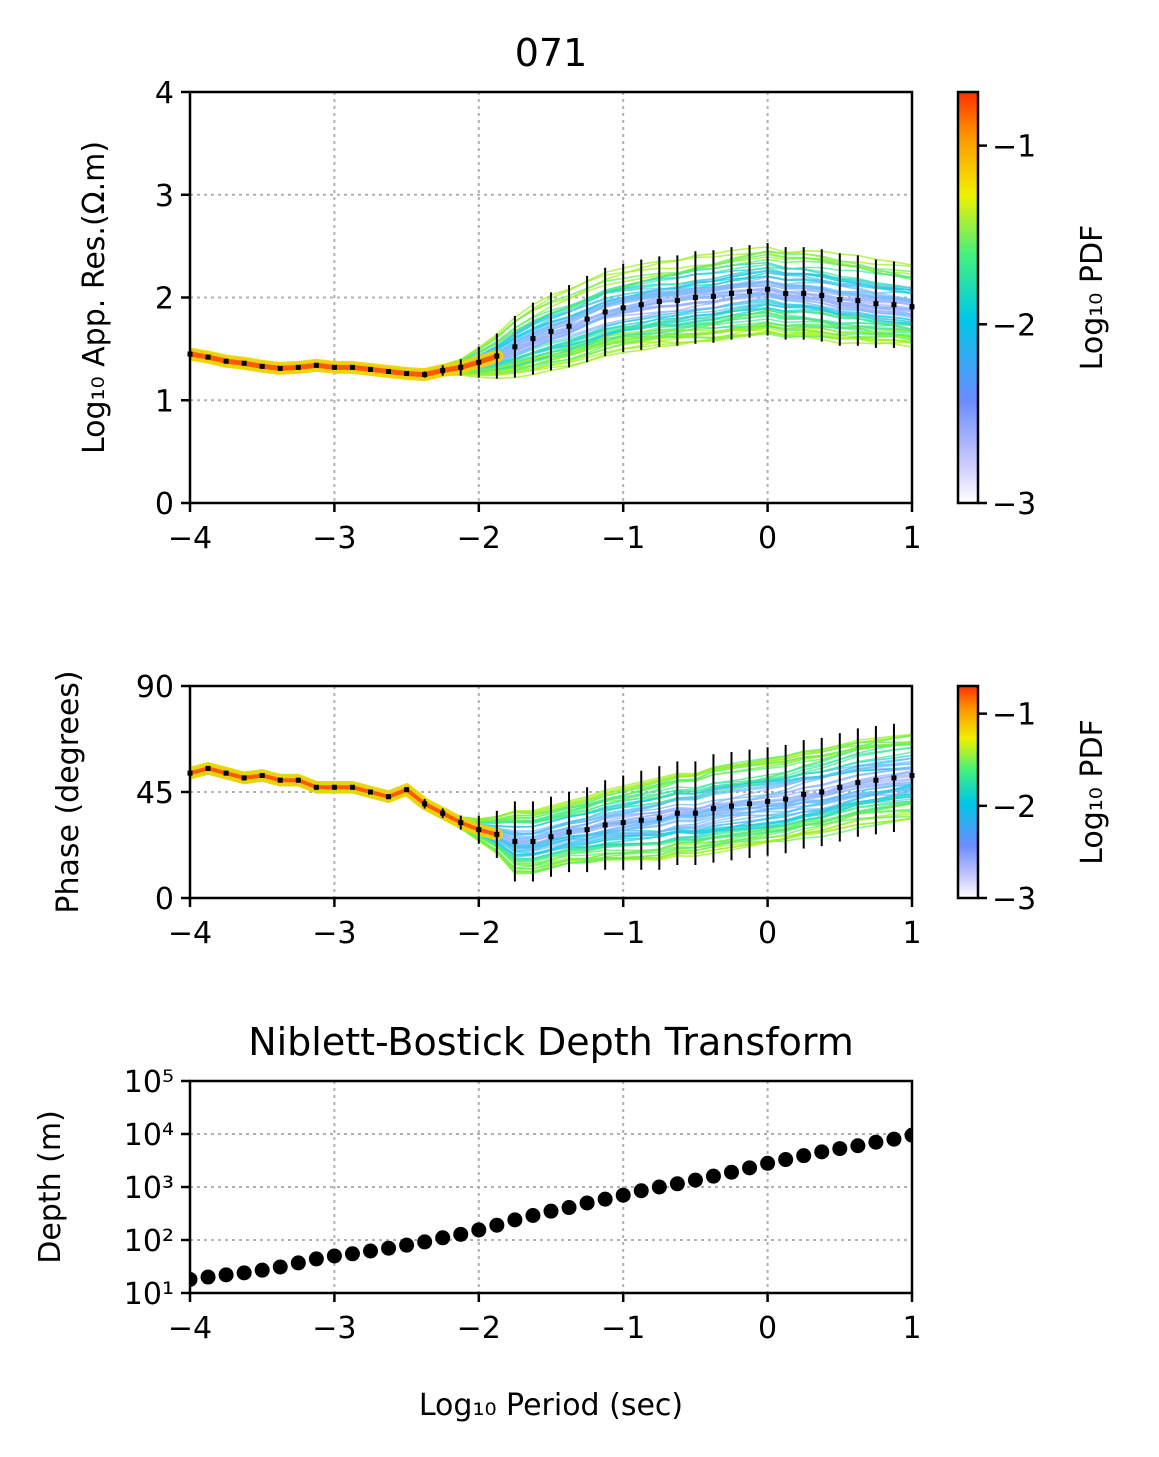  Describe the element at coordinates (155, 687) in the screenshot. I see `y-tick-label: 90` at that location.